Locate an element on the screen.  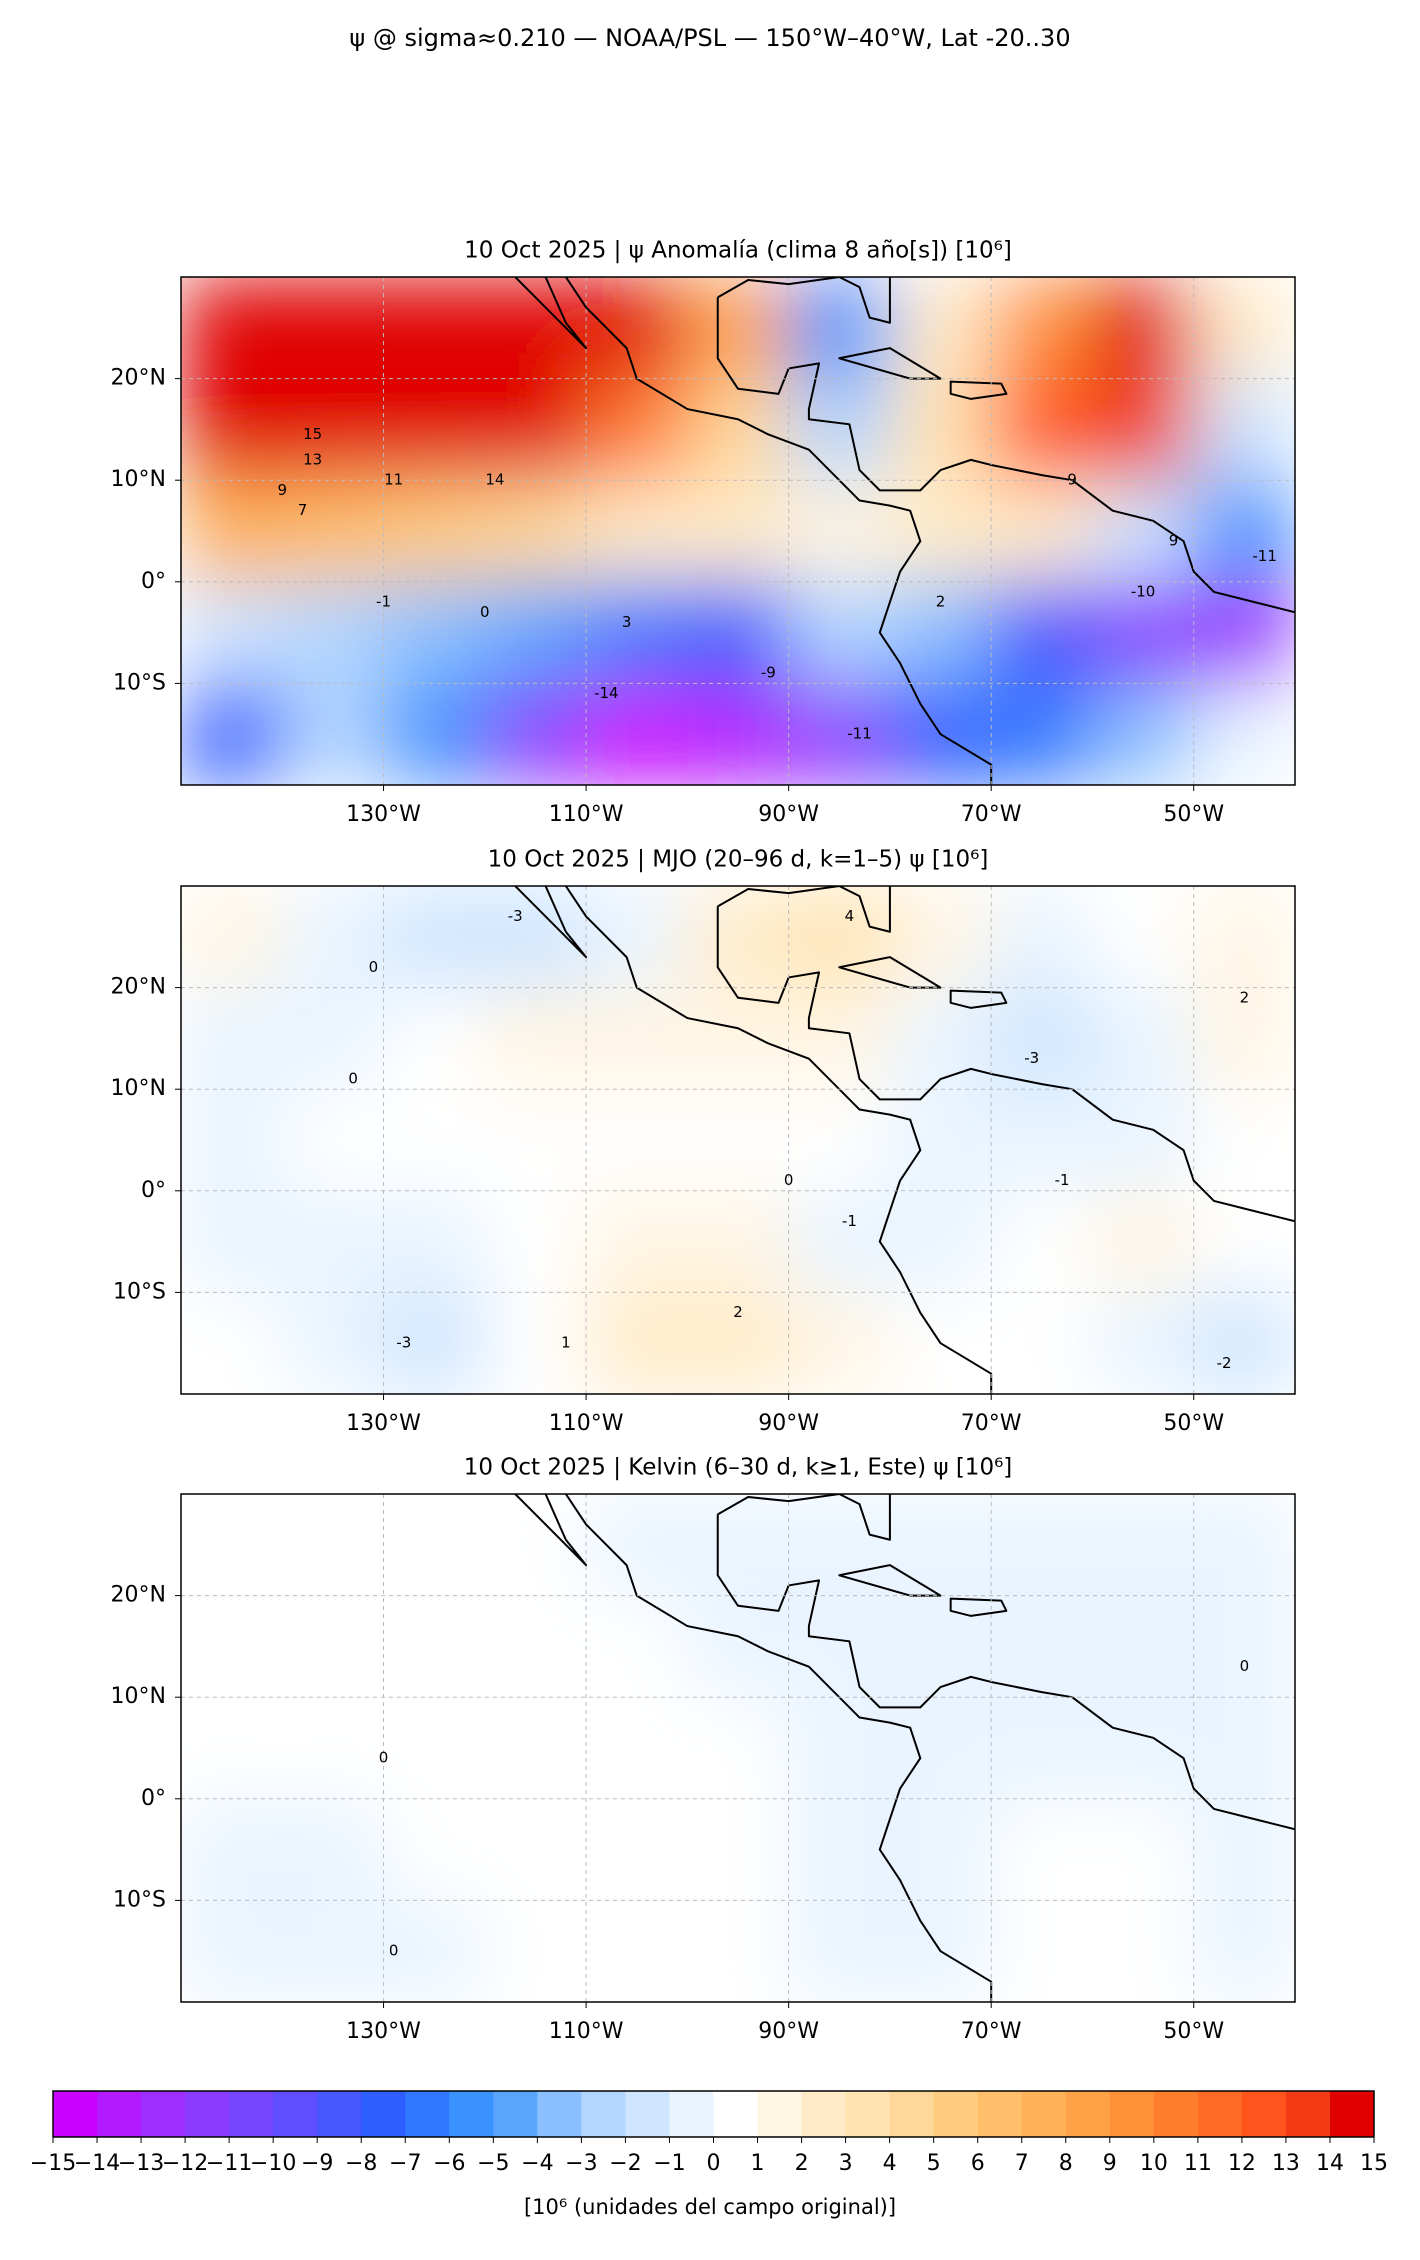
x-tick-label: 110°W is located at coordinates (586, 1423).